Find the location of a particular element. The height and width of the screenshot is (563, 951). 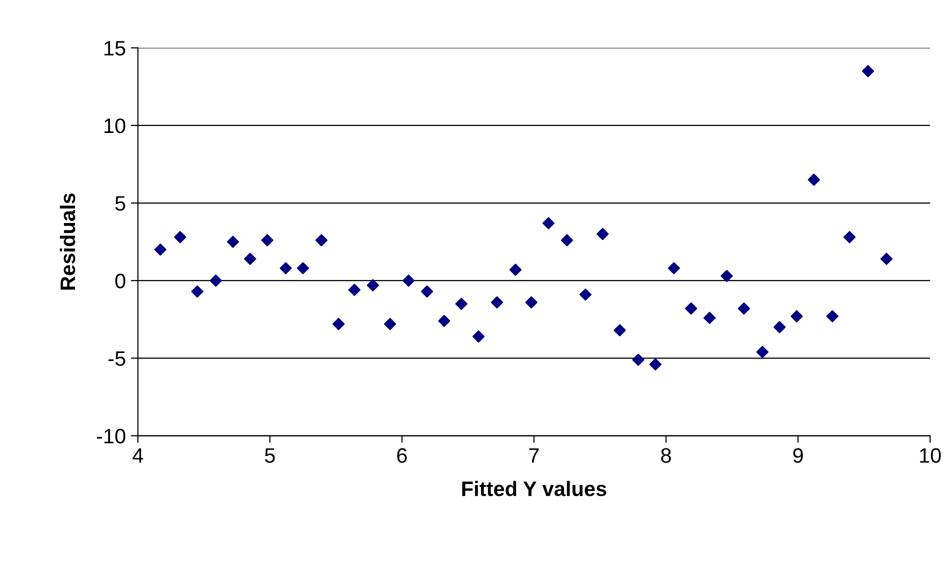

x-tick-label: 10 is located at coordinates (930, 455).